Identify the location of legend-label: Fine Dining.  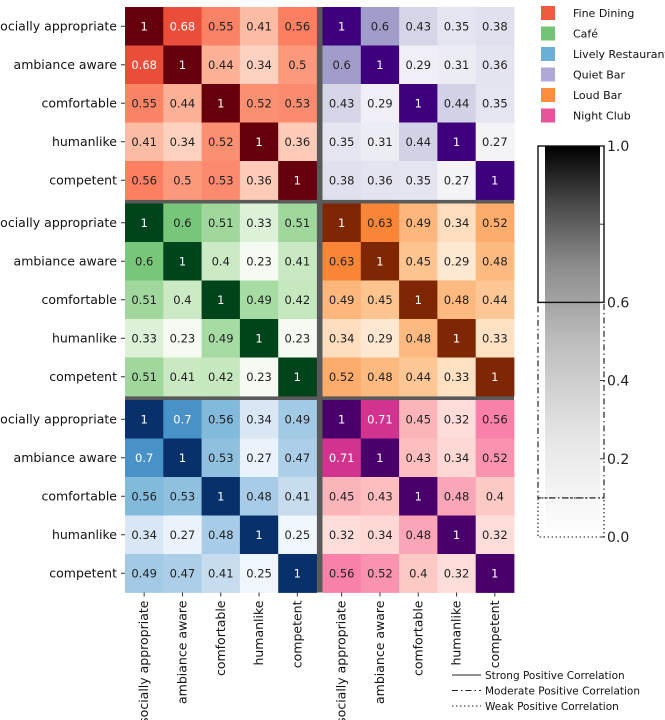
(603, 13).